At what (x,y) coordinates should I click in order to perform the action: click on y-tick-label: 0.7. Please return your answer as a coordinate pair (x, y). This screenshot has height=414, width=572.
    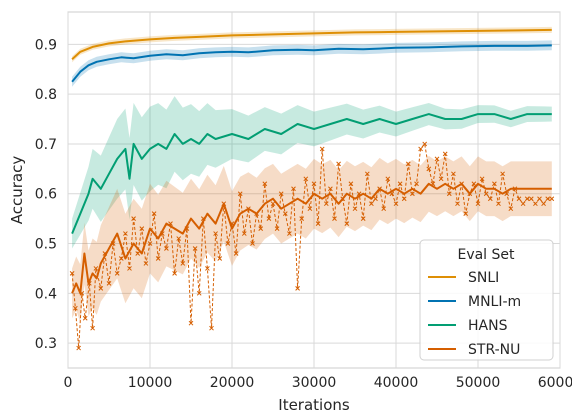
    Looking at the image, I should click on (46, 145).